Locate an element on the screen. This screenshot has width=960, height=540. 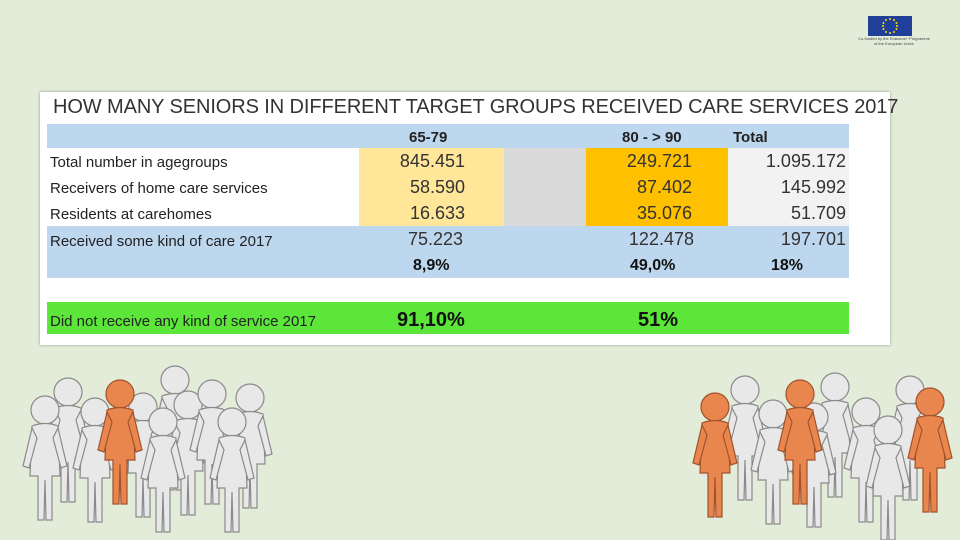
row-value-col1: 845.451 is located at coordinates (432, 161).